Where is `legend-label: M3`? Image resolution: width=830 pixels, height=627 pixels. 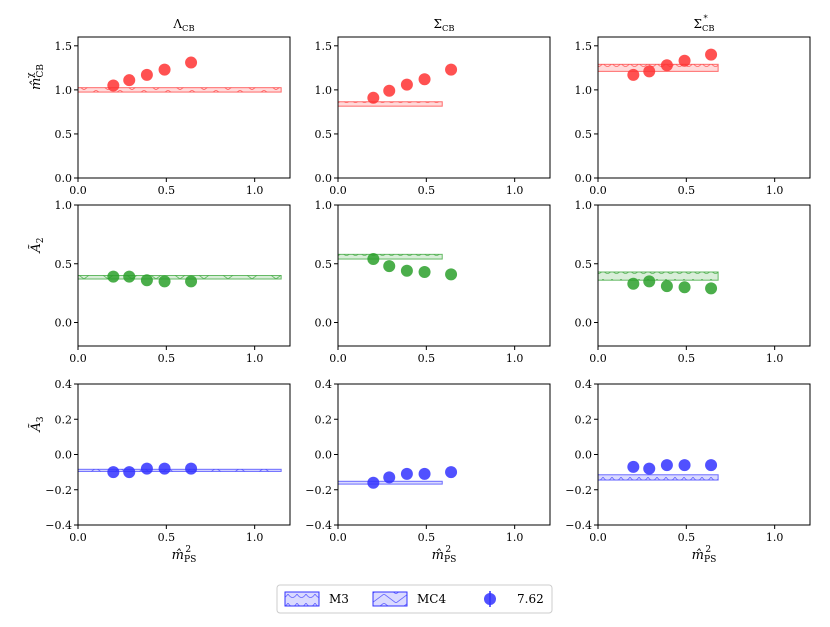
legend-label: M3 is located at coordinates (339, 599).